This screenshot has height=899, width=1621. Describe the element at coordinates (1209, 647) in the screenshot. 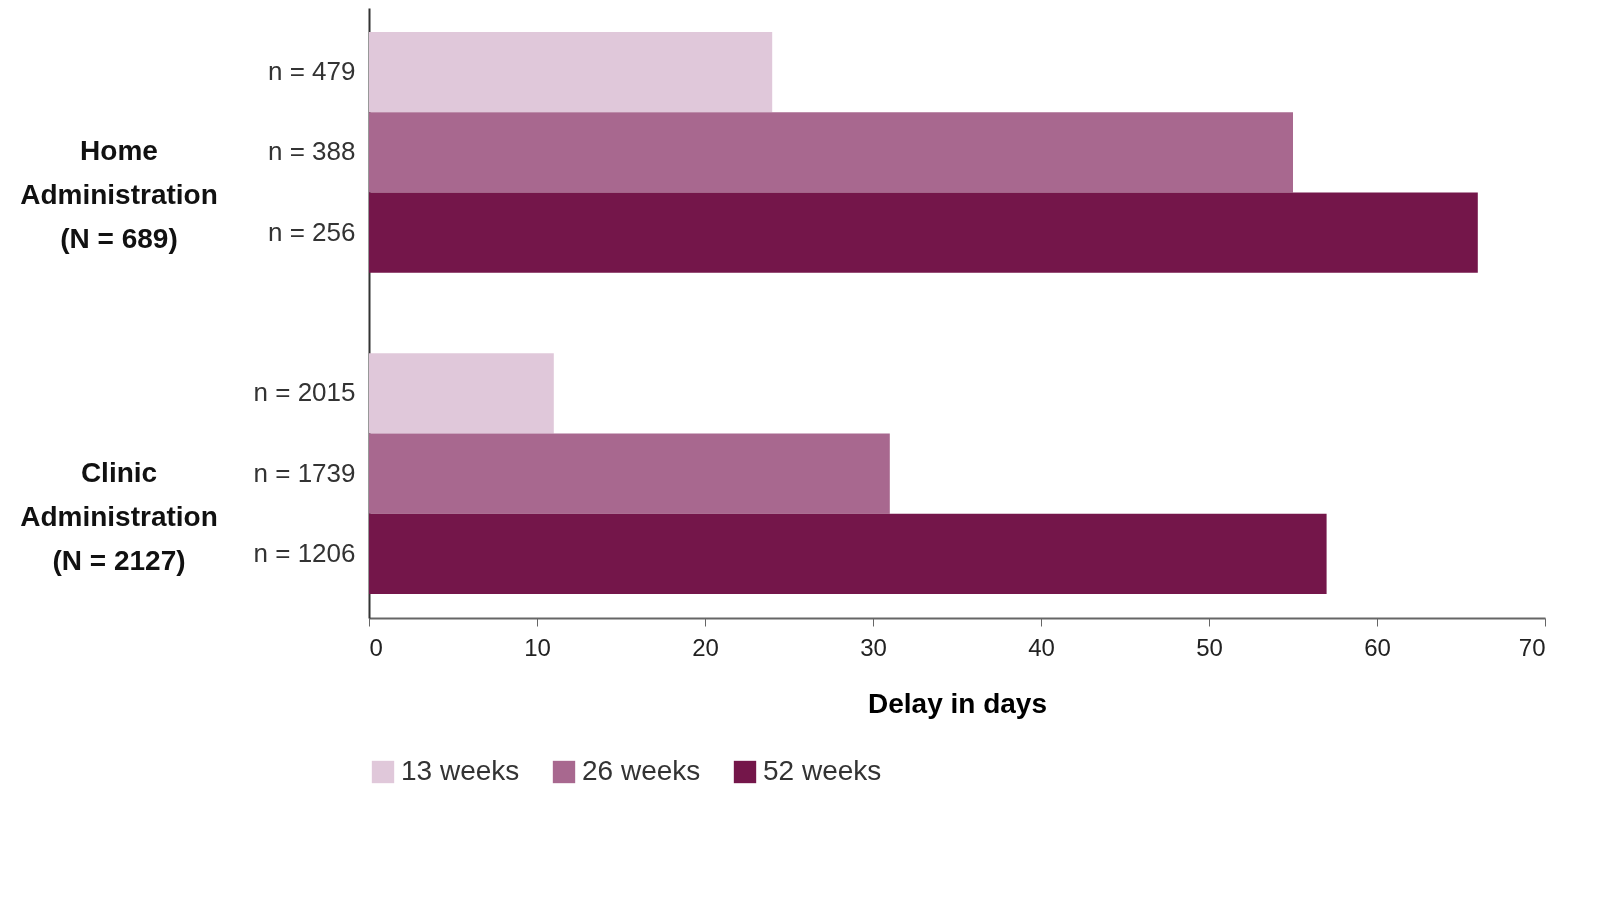

I see `x-tick-label: 50` at that location.